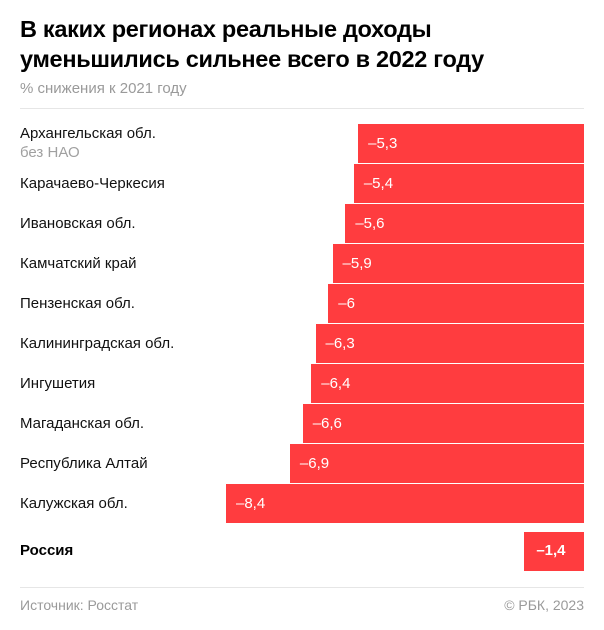 The height and width of the screenshot is (630, 604). Describe the element at coordinates (79, 605) in the screenshot. I see `source-note: Источник: Росстат` at that location.